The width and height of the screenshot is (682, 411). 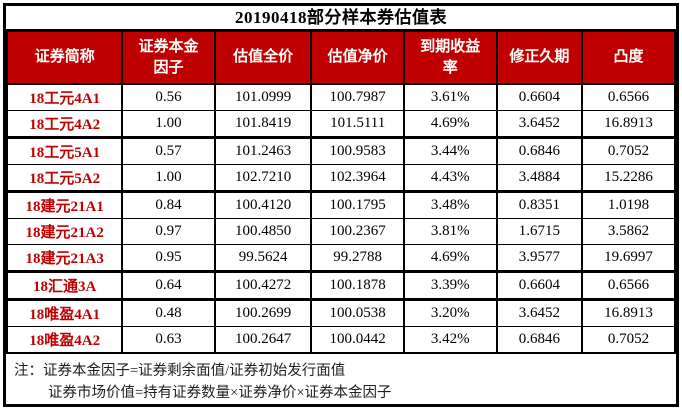 I want to click on security-name: 18工元4A1, so click(x=64, y=97).